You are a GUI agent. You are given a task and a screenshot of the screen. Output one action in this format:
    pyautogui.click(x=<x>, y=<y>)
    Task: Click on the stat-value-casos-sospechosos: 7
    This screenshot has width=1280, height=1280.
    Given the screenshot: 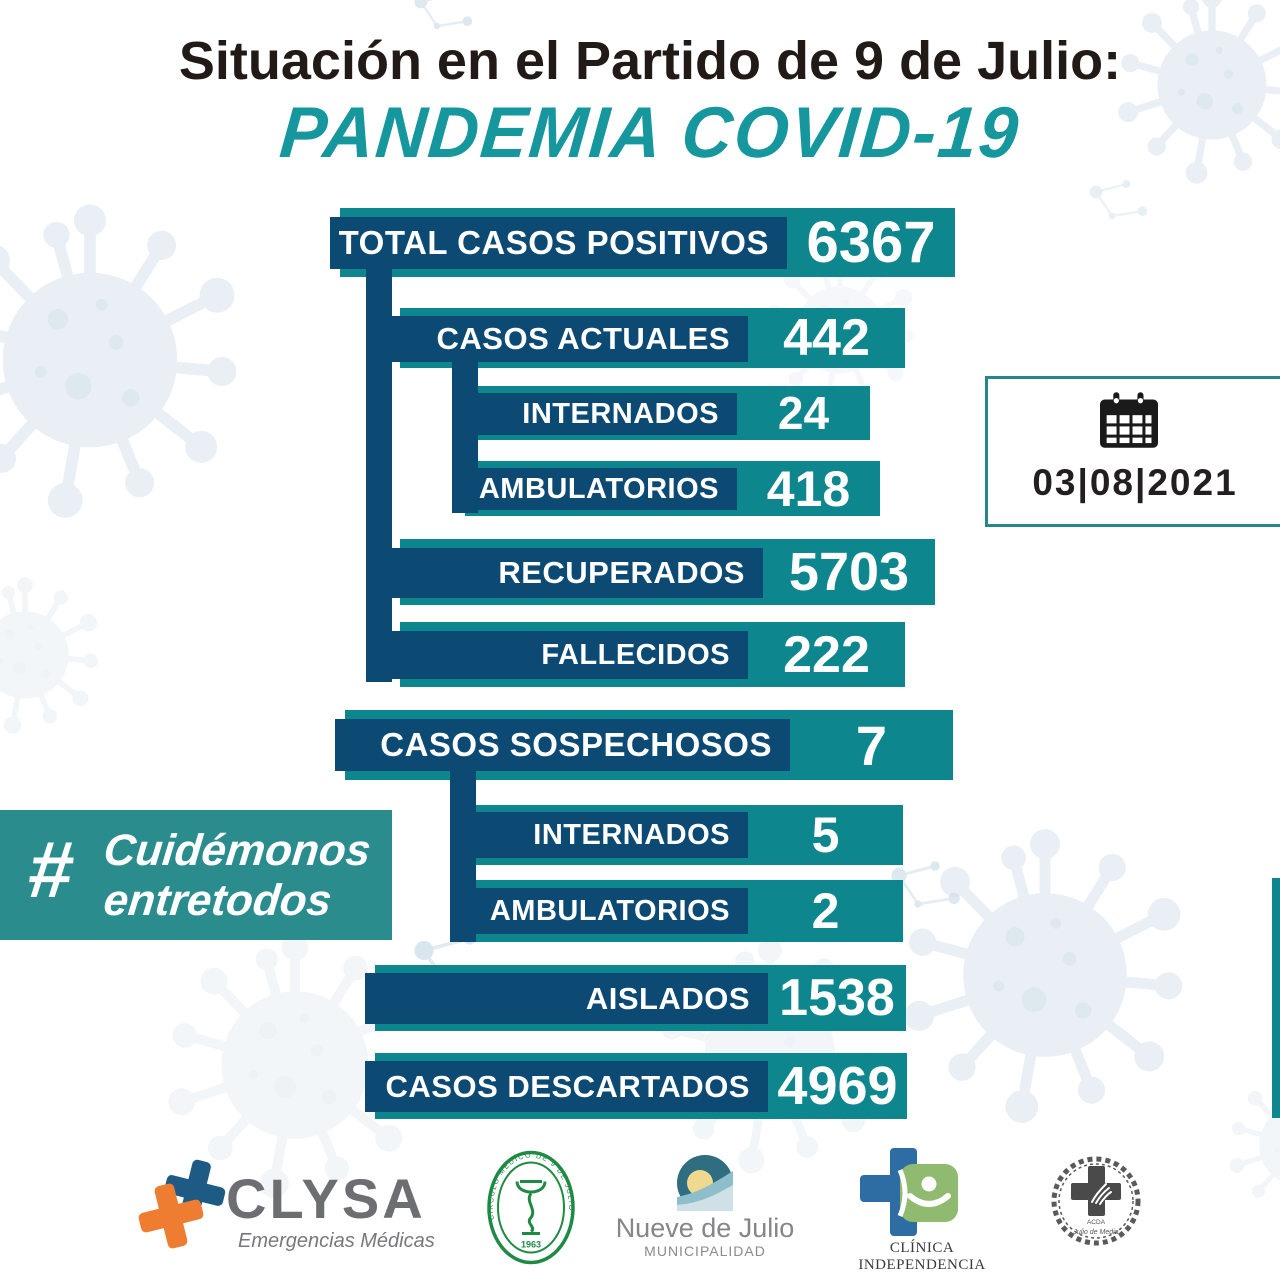 What is the action you would take?
    pyautogui.click(x=871, y=745)
    